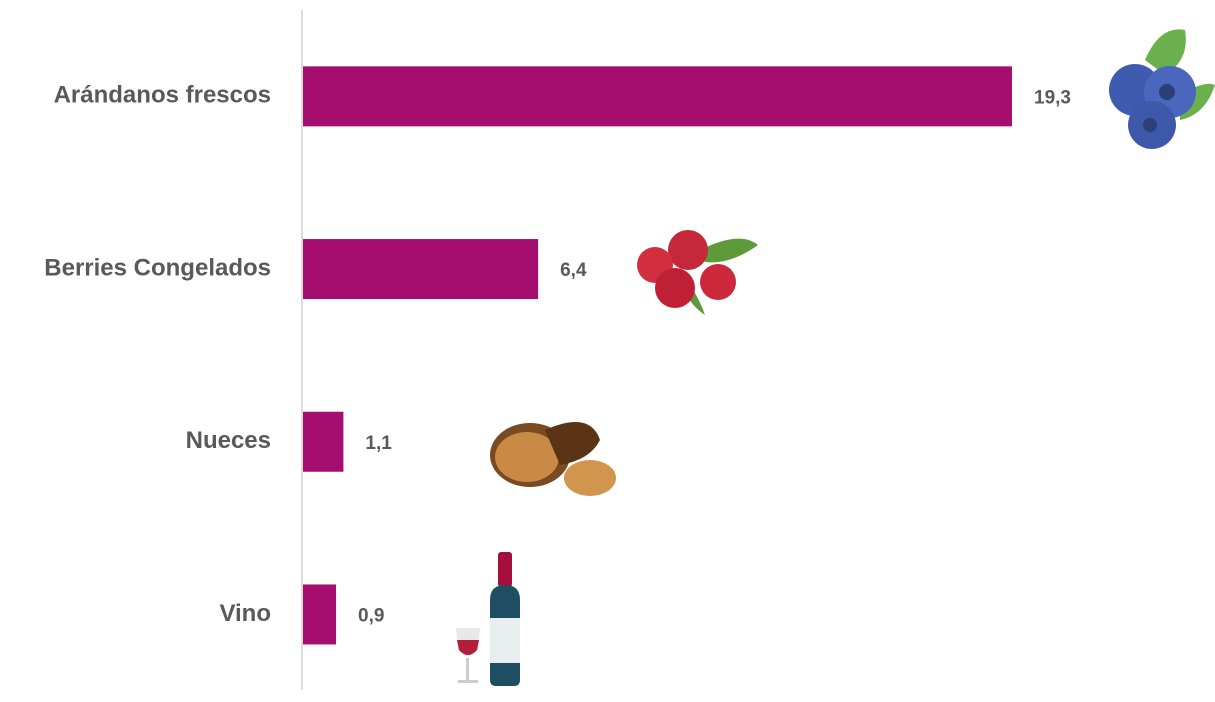  Describe the element at coordinates (162, 95) in the screenshot. I see `category-label: Arándanos frescos` at that location.